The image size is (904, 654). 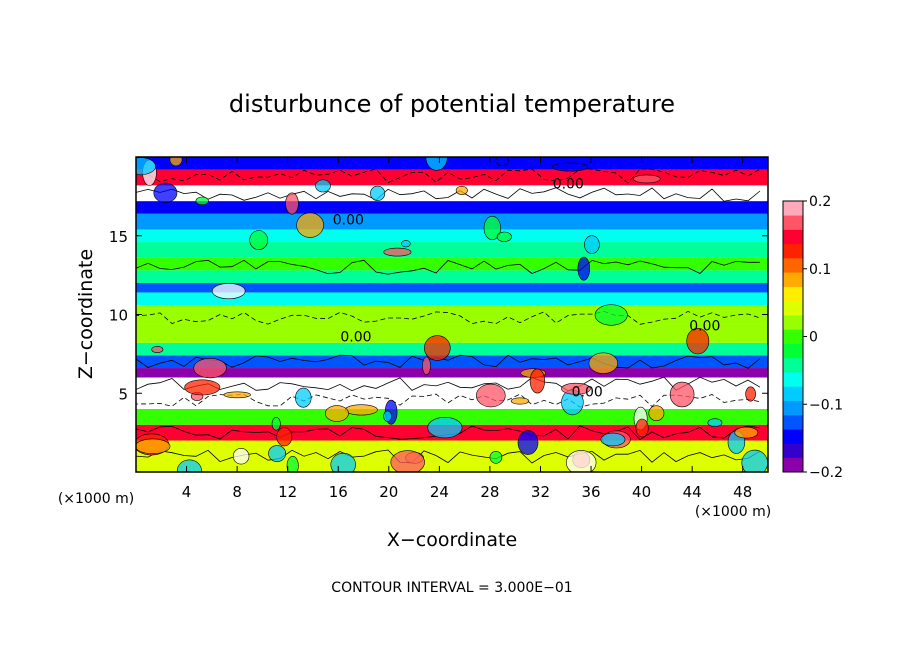 I want to click on x-tick-label-11: 48, so click(x=742, y=492).